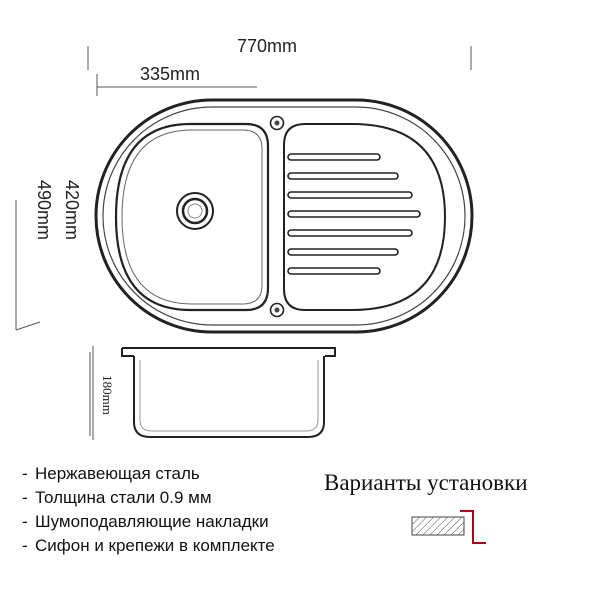  I want to click on inner-width-label: 420mm, so click(72, 210).